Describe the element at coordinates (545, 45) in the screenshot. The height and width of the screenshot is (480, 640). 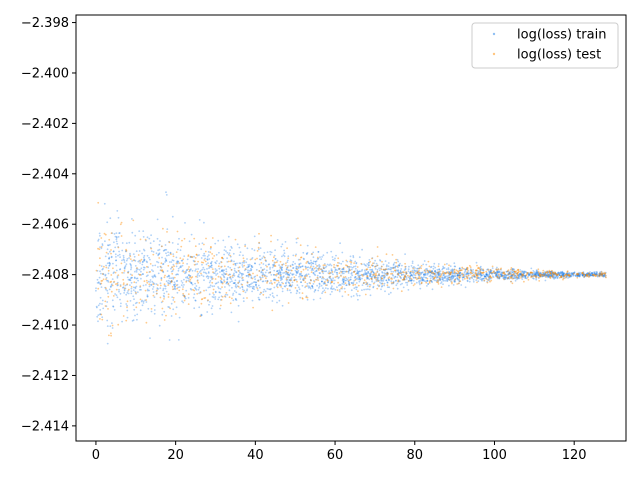
I see `legend: log(loss) train log(loss) test` at that location.